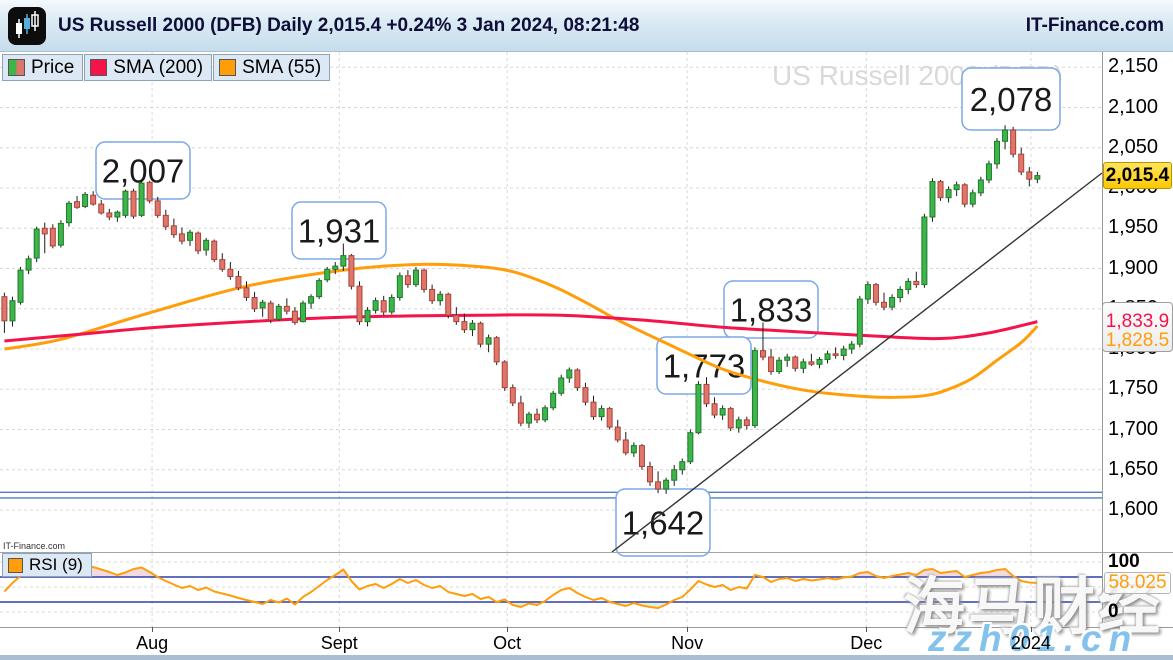 The image size is (1173, 660). I want to click on price-annotation-label: 1,642, so click(663, 523).